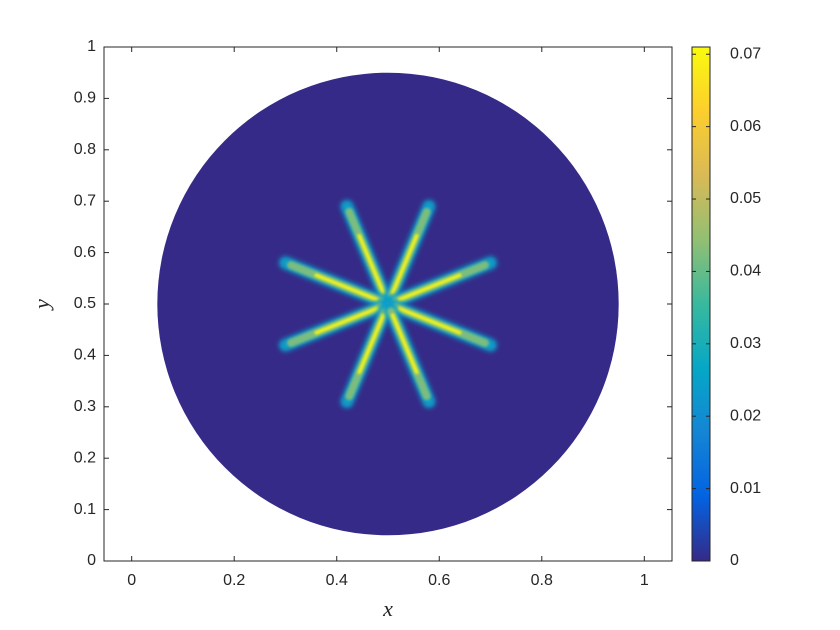 The height and width of the screenshot is (630, 840). I want to click on y-tick-label: 0.5, so click(85, 303).